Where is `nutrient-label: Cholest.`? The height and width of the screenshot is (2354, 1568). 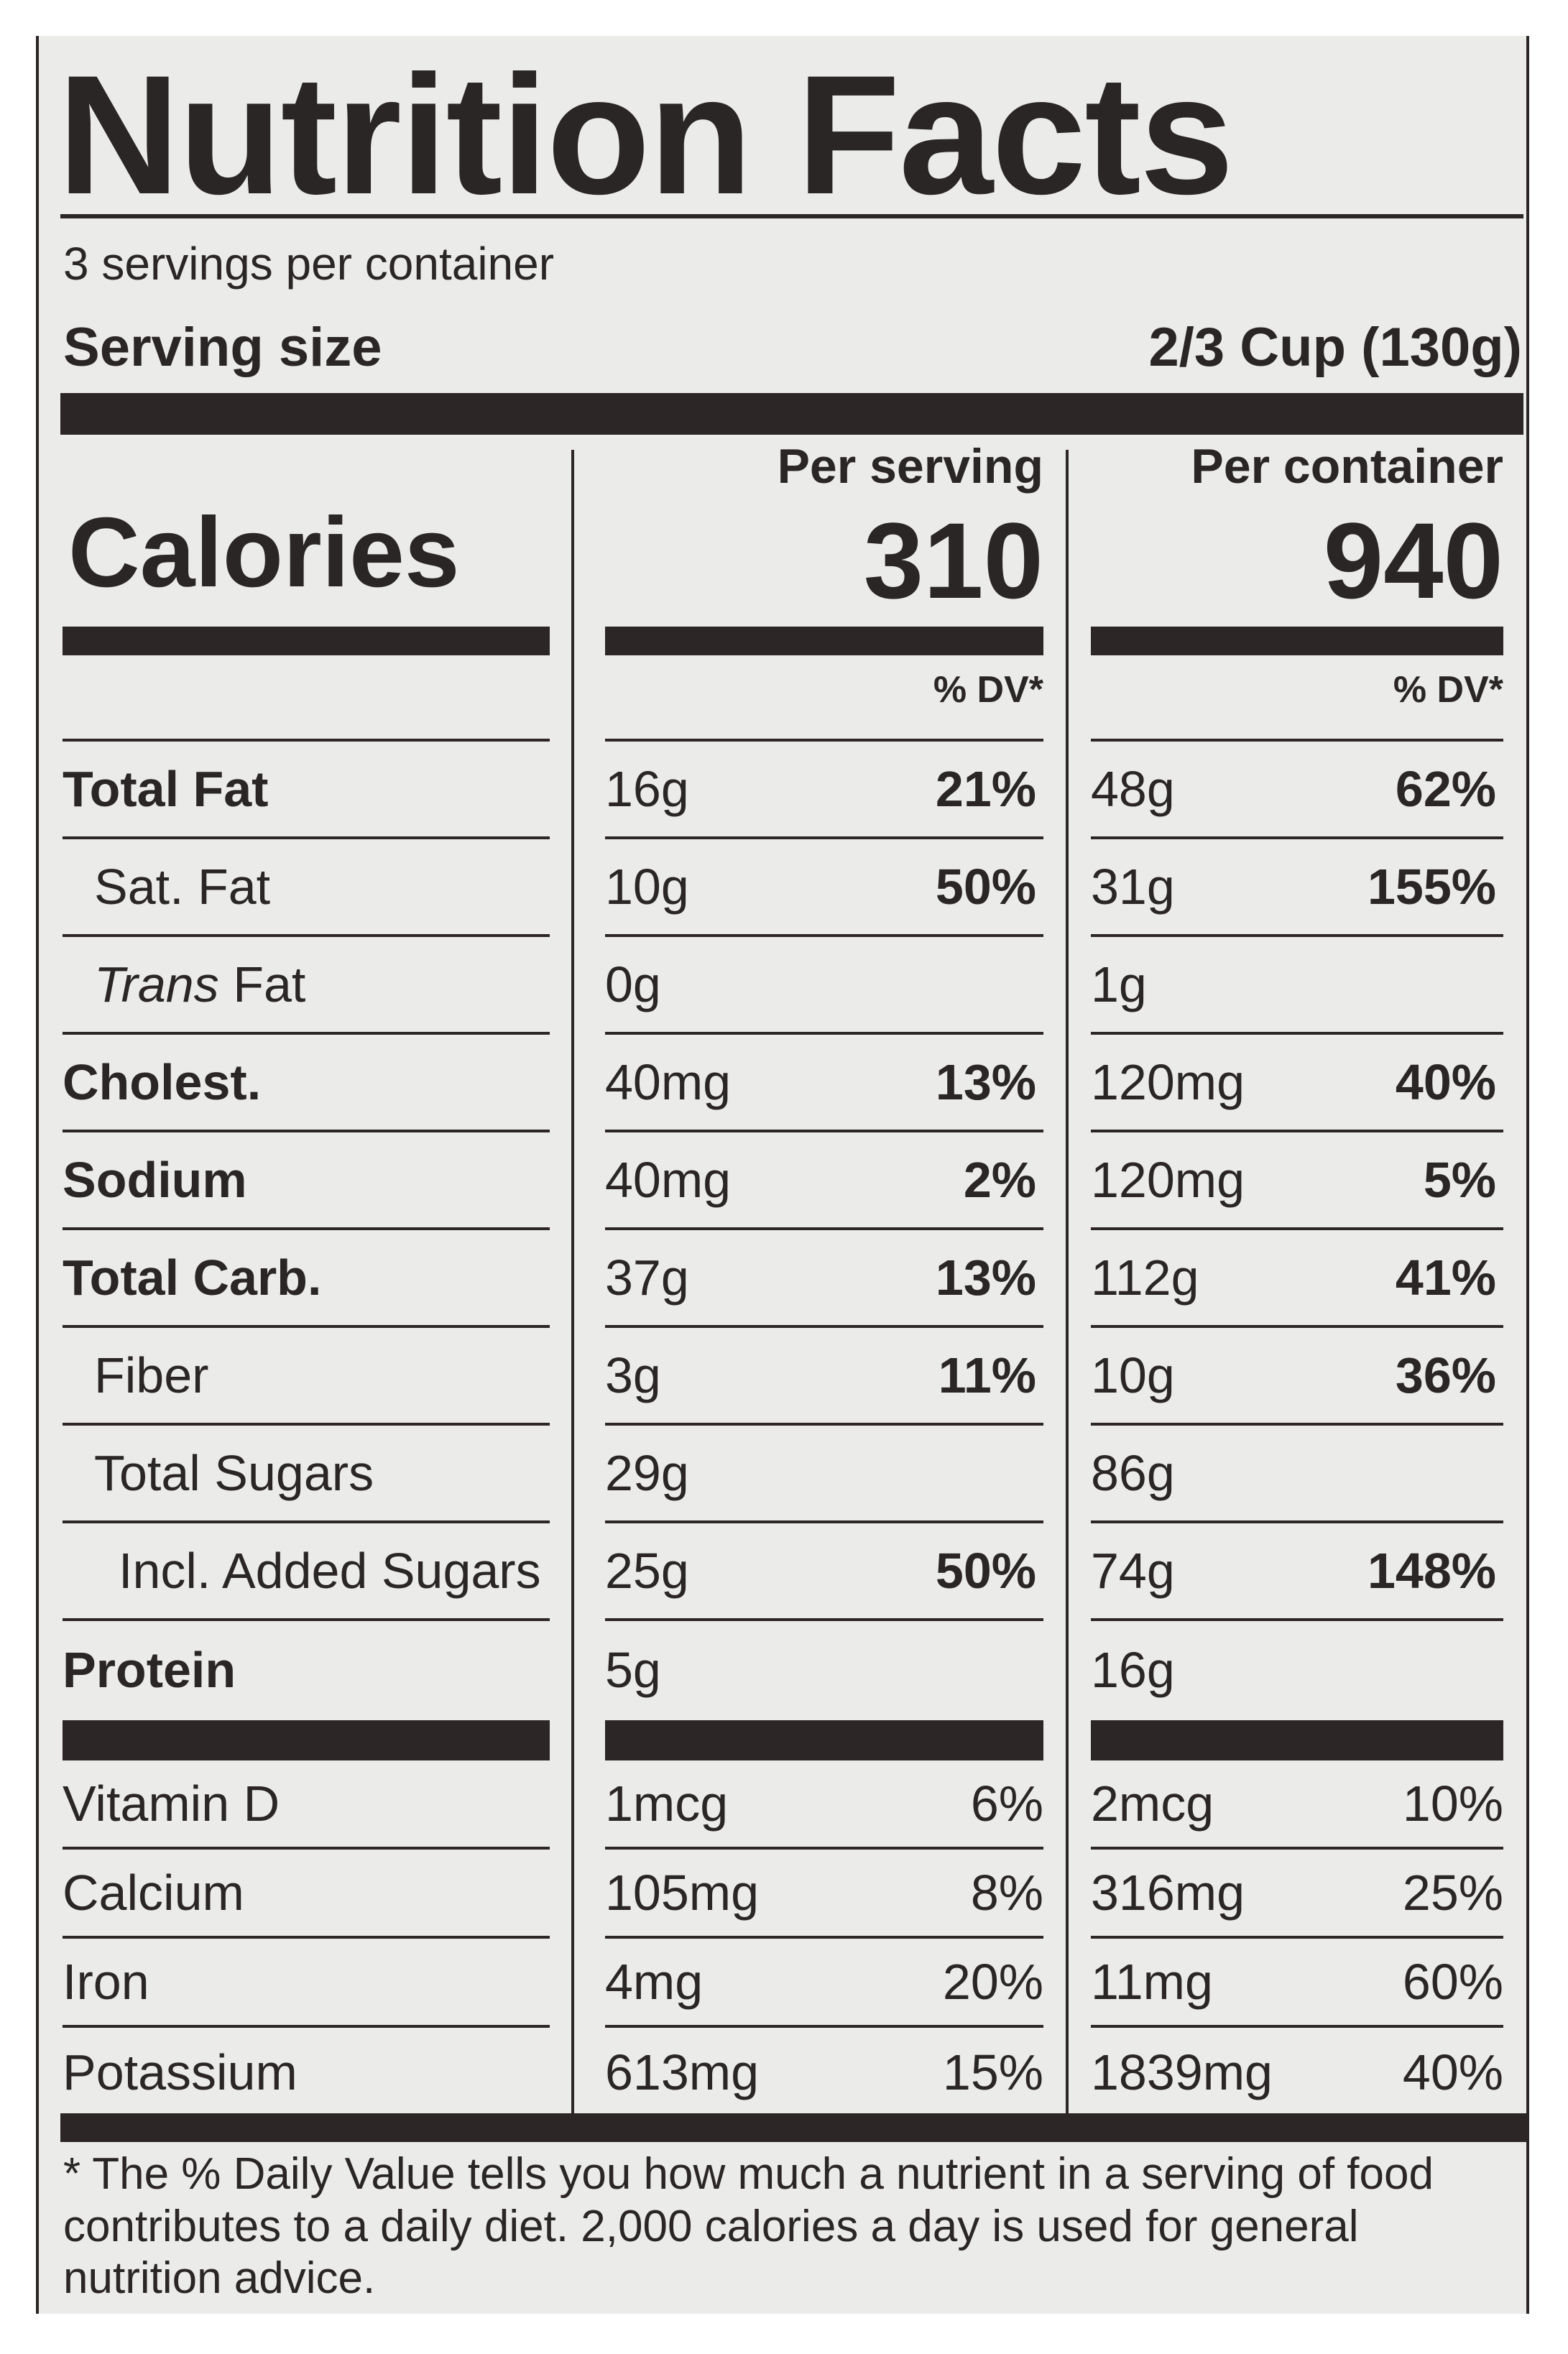 nutrient-label: Cholest. is located at coordinates (162, 1082).